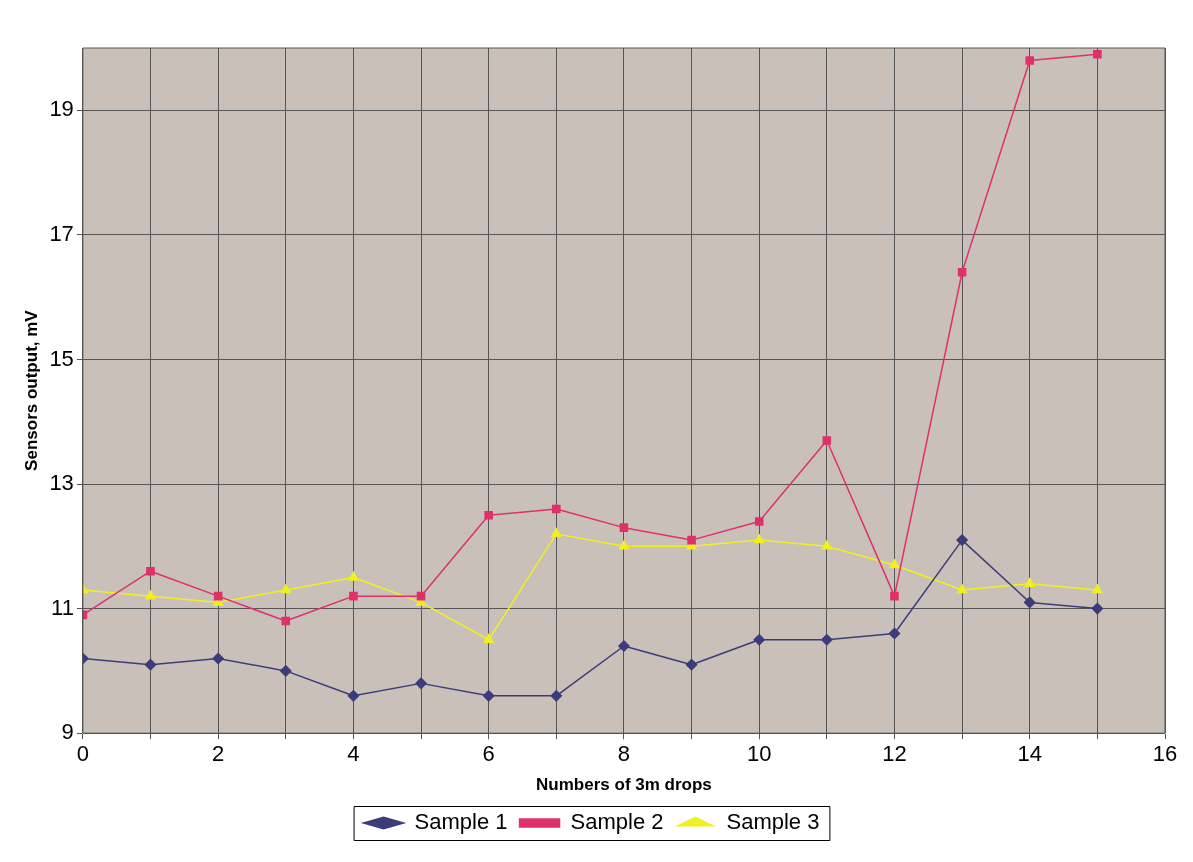 This screenshot has height=862, width=1193. Describe the element at coordinates (31, 390) in the screenshot. I see `y-axis-title: Sensors output, mV` at that location.